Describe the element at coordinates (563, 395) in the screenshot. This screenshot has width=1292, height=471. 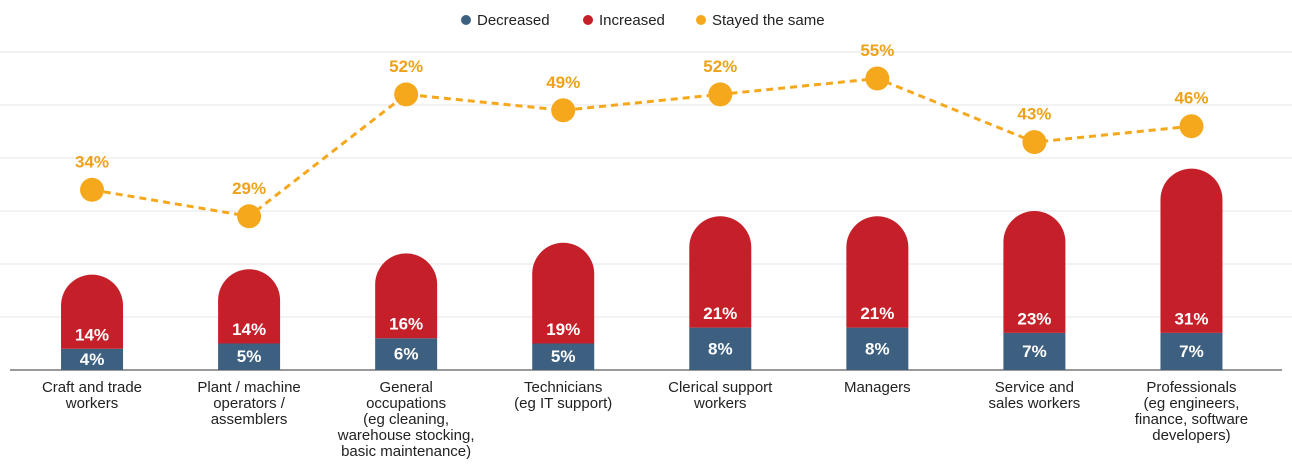
I see `x-tick-label: Technicians (eg IT support)` at that location.